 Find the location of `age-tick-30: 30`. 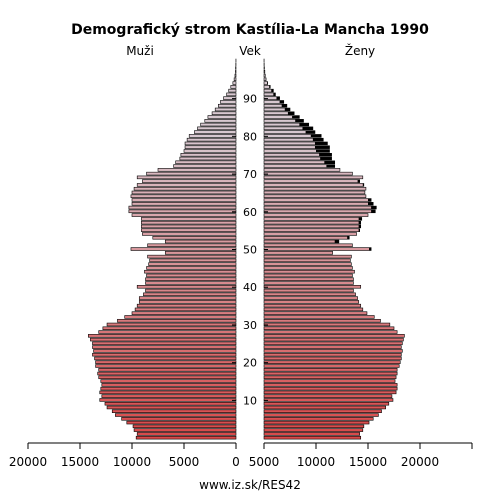

age-tick-30: 30 is located at coordinates (250, 325).